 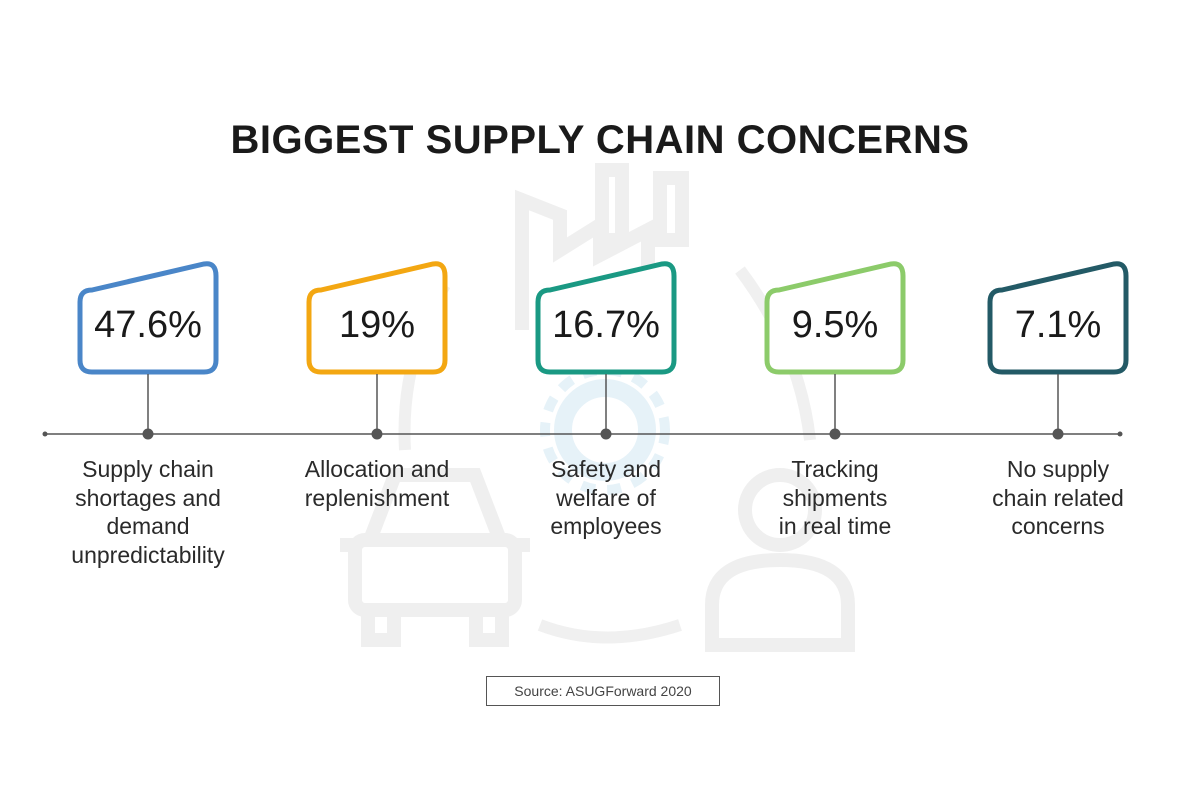 I want to click on car-icon, so click(x=435, y=557).